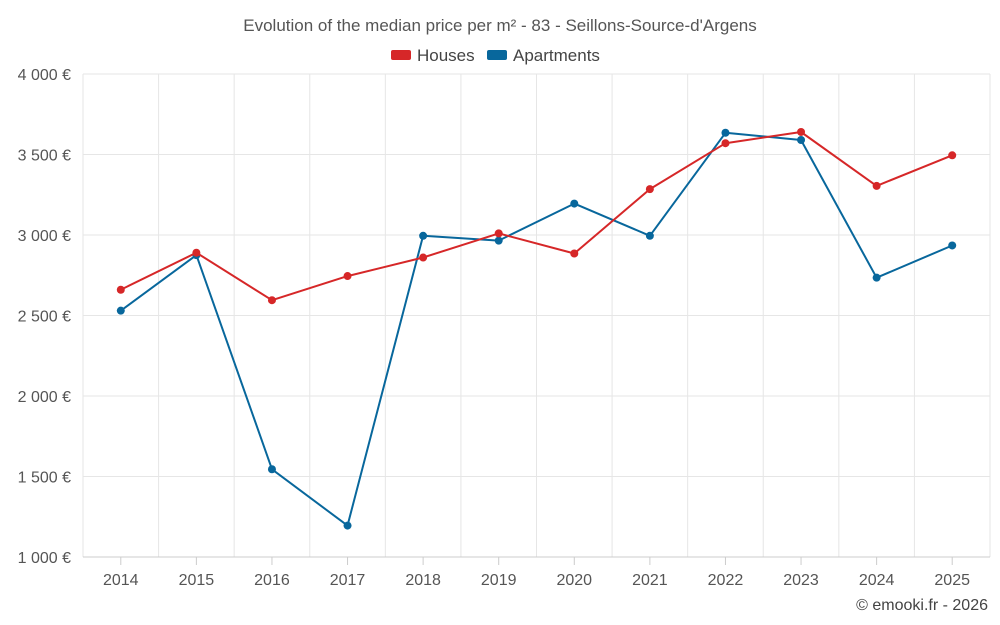 This screenshot has width=1000, height=625. Describe the element at coordinates (574, 580) in the screenshot. I see `x-tick-label: 2020` at that location.